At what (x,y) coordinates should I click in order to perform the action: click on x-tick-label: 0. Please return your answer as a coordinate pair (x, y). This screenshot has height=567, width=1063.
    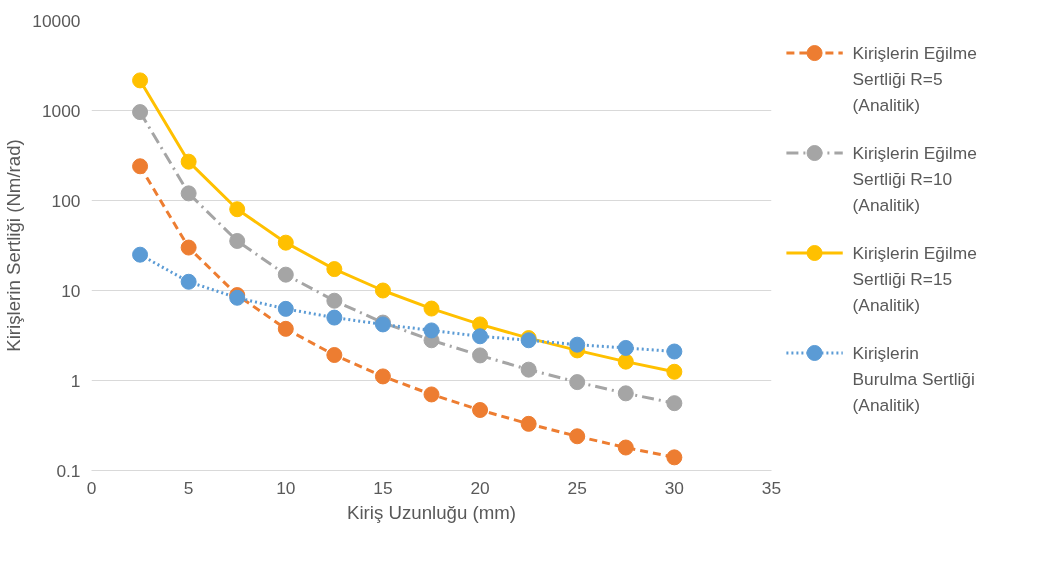
    Looking at the image, I should click on (91, 487).